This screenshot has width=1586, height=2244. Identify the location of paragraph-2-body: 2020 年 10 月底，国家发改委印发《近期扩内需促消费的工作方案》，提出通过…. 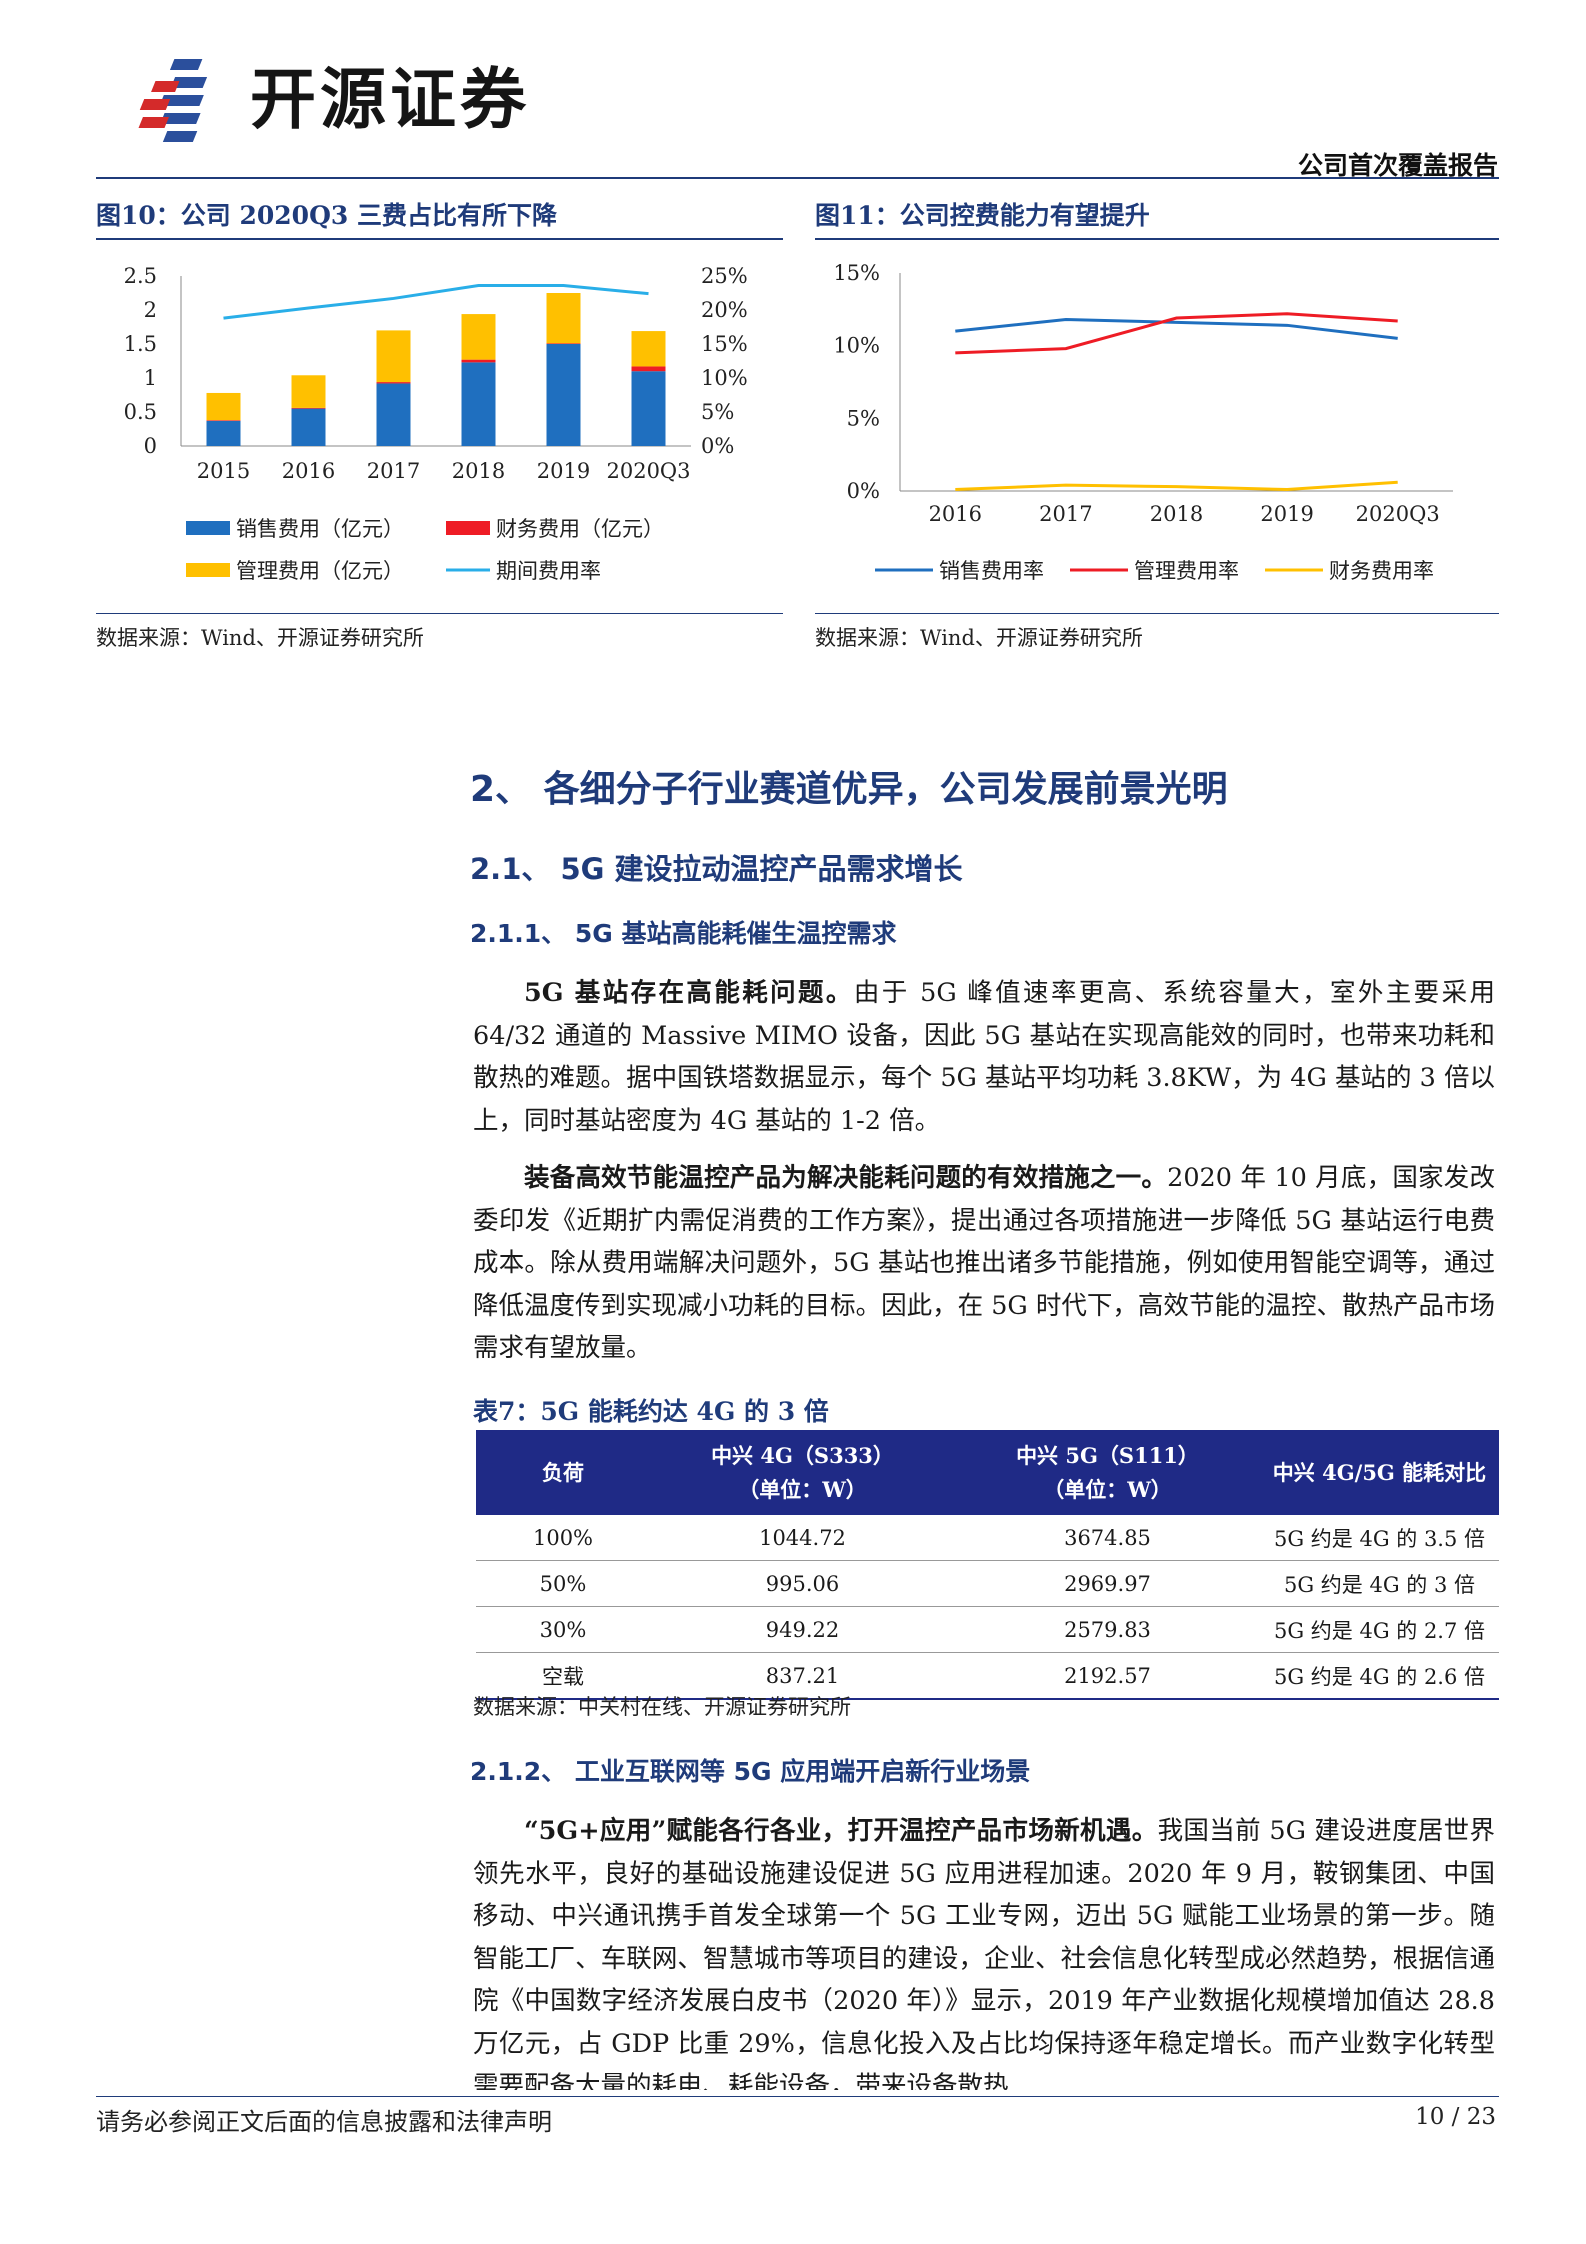
(984, 1263).